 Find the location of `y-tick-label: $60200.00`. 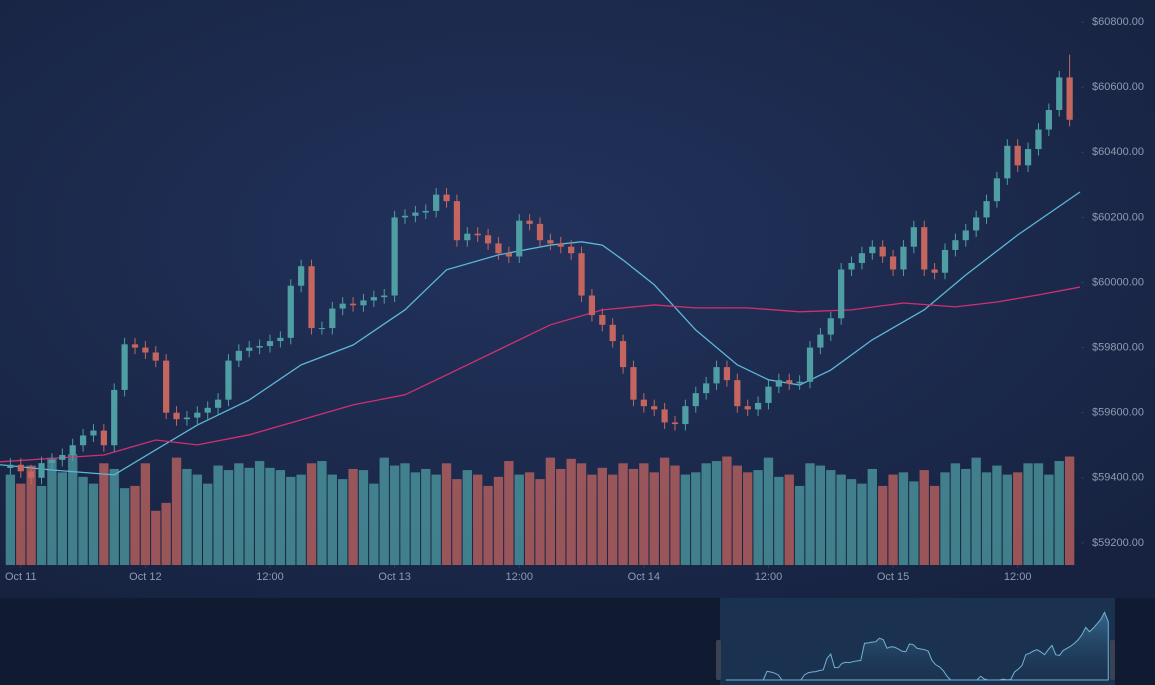

y-tick-label: $60200.00 is located at coordinates (1118, 217).